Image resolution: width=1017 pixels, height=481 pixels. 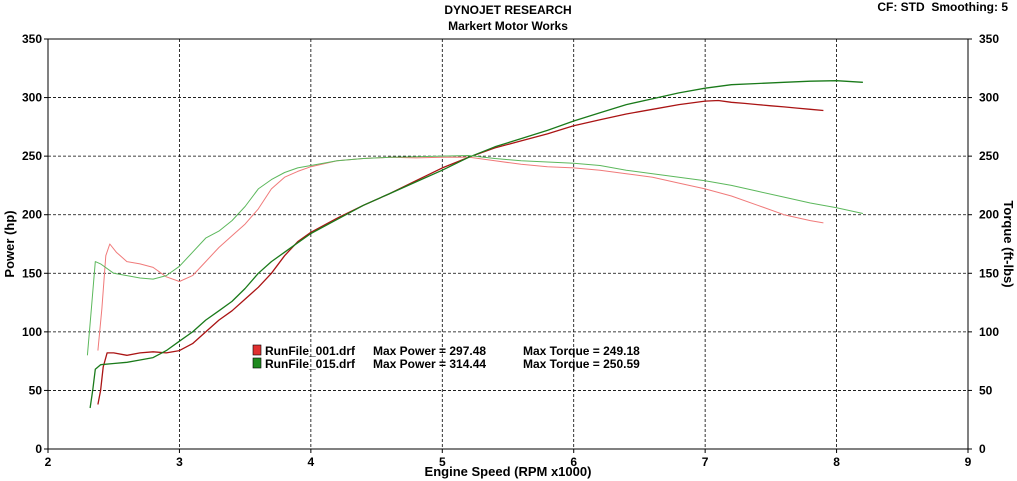 I want to click on y2-tick-label: 50, so click(x=986, y=390).